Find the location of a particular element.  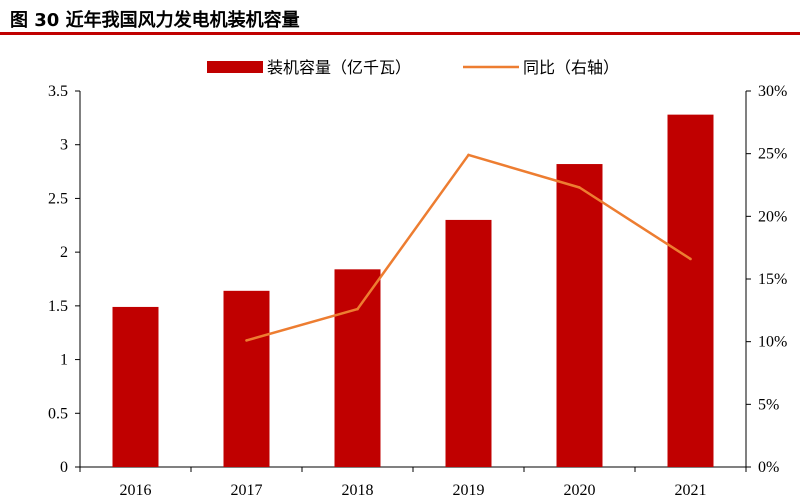

legend: 装机容量（亿千瓦） 同比（右轴） is located at coordinates (413, 67).